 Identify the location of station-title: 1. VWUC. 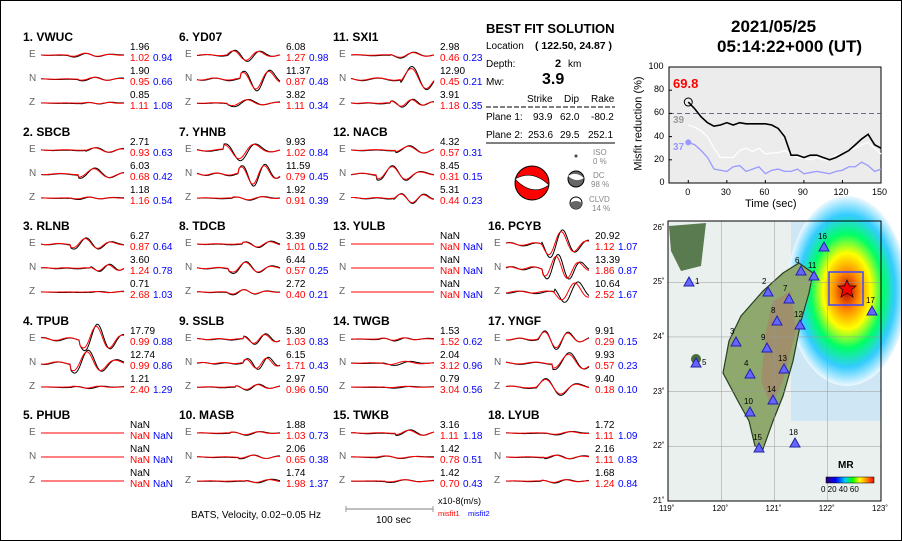
(48, 37).